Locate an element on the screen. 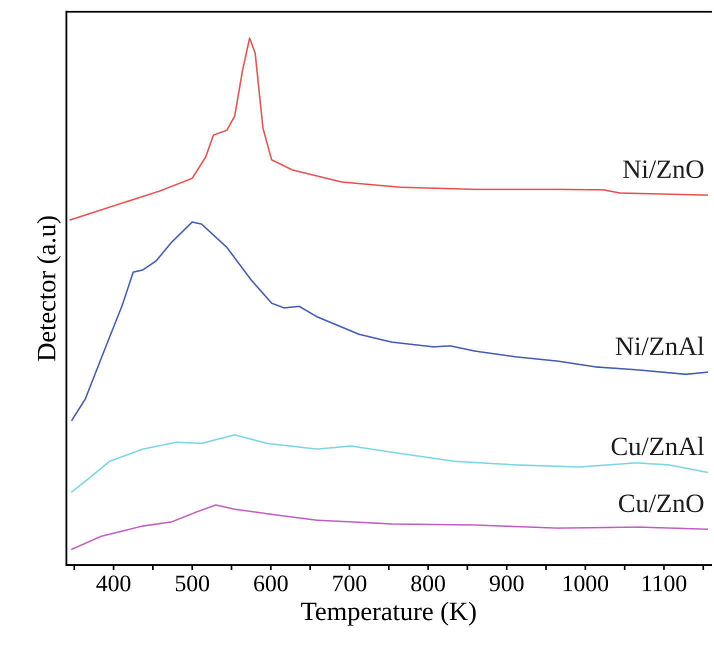 The image size is (714, 654). y-axis-title: Detector (a.u) is located at coordinates (48, 288).